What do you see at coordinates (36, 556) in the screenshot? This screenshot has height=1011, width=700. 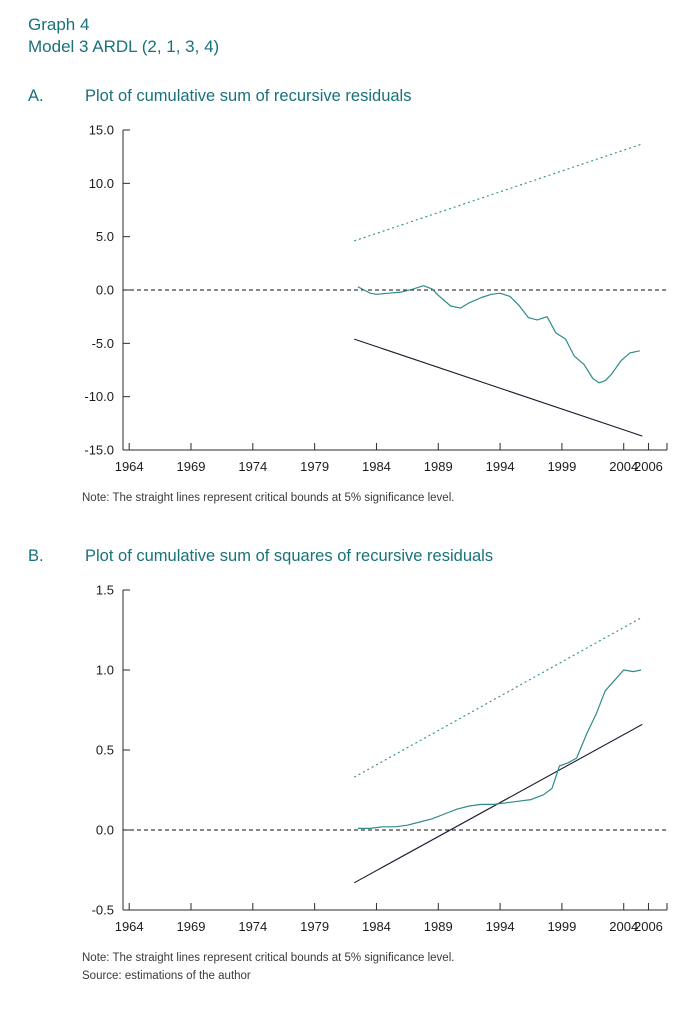 I see `panel-b-label: B.` at bounding box center [36, 556].